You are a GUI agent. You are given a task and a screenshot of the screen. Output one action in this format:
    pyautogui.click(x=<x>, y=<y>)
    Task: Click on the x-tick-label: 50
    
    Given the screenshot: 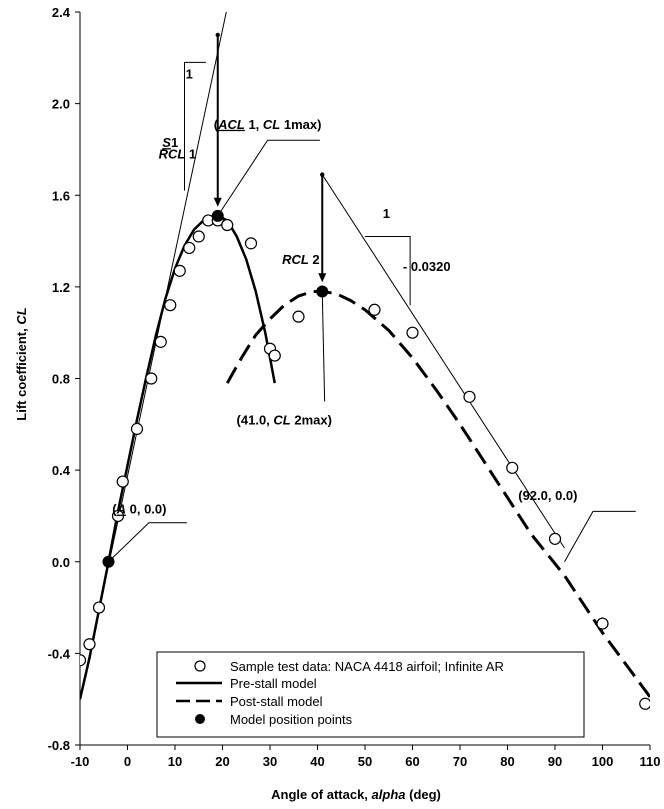 What is the action you would take?
    pyautogui.click(x=365, y=761)
    